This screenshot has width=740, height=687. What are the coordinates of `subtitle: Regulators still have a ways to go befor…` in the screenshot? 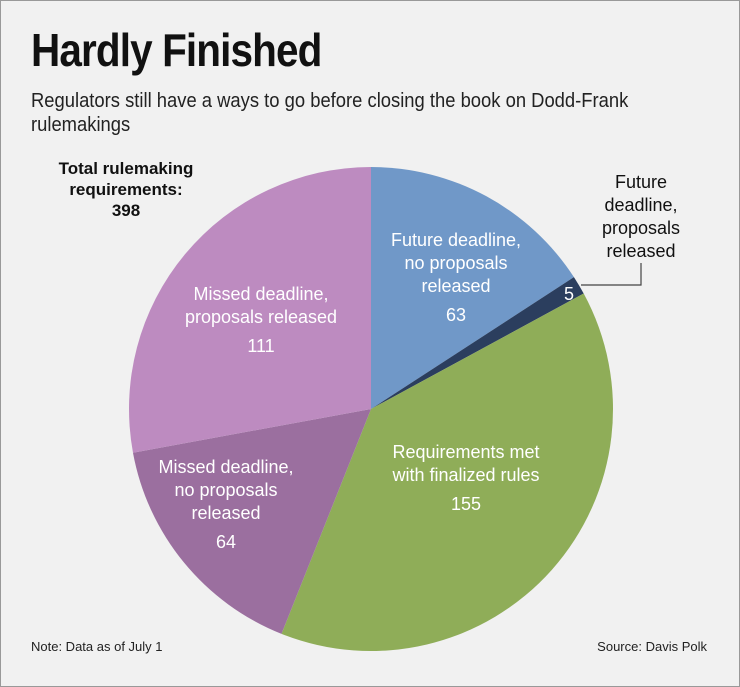 It's located at (330, 113).